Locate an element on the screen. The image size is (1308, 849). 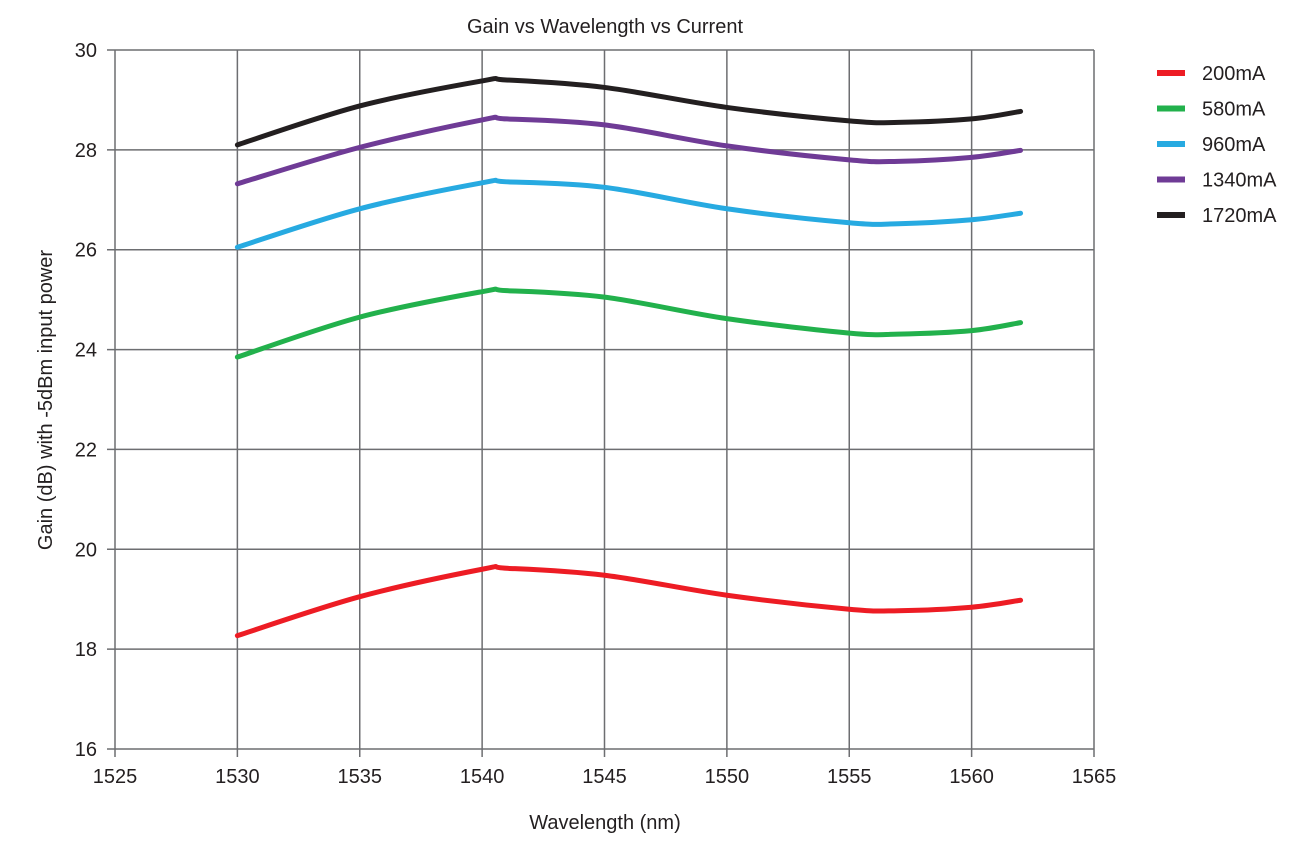
x-axis-label: Wavelength (nm) is located at coordinates (605, 823).